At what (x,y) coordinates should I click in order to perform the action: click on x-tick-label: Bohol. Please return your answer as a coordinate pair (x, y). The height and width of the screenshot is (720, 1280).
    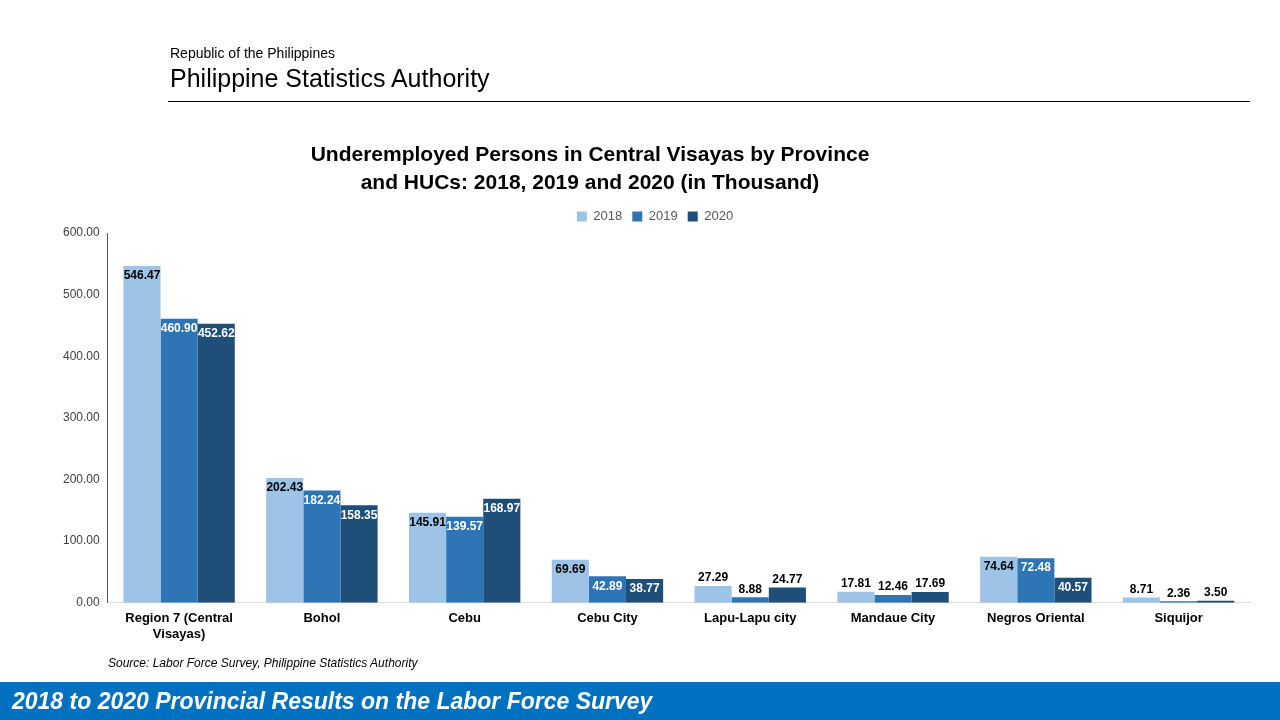
    Looking at the image, I should click on (322, 618).